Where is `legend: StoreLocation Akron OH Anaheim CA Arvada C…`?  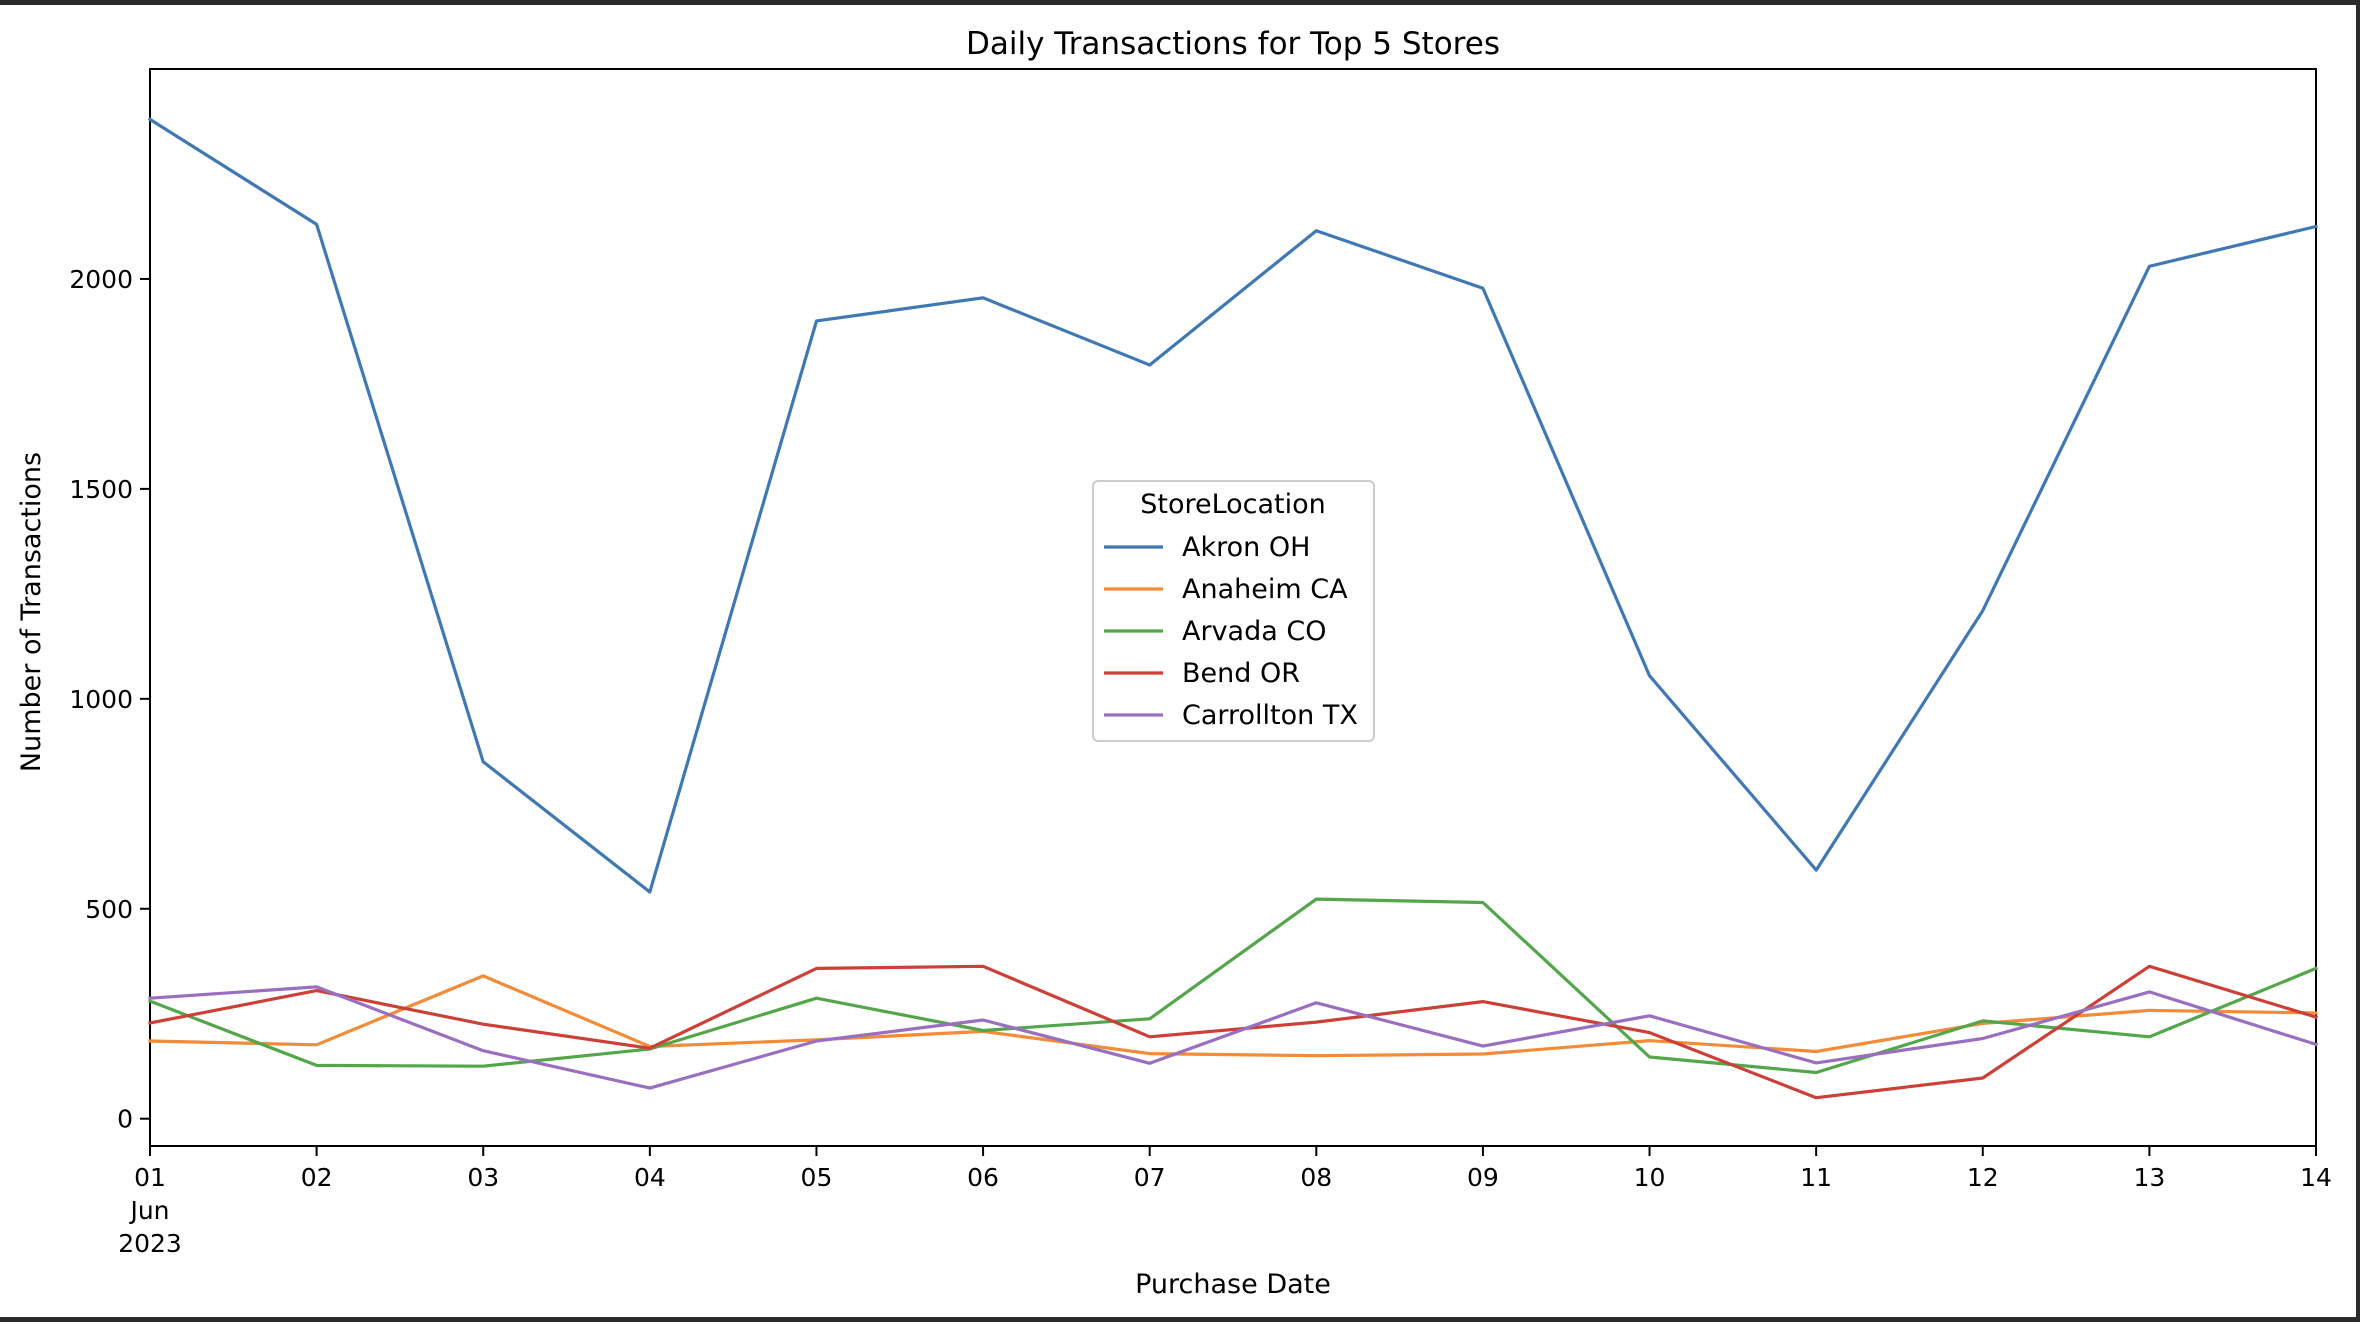
legend: StoreLocation Akron OH Anaheim CA Arvada C… is located at coordinates (1233, 611).